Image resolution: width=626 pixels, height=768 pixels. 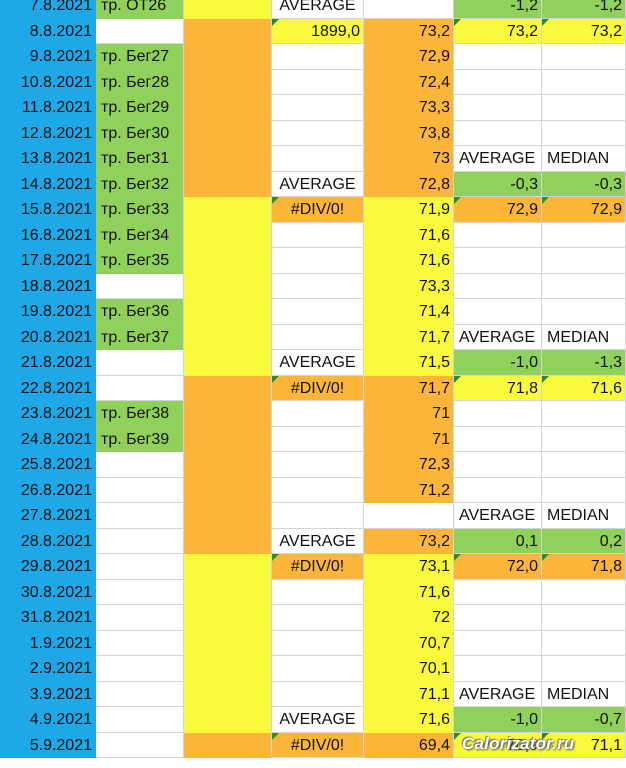 I want to click on workout-cell: тр. Бег35, so click(x=140, y=261).